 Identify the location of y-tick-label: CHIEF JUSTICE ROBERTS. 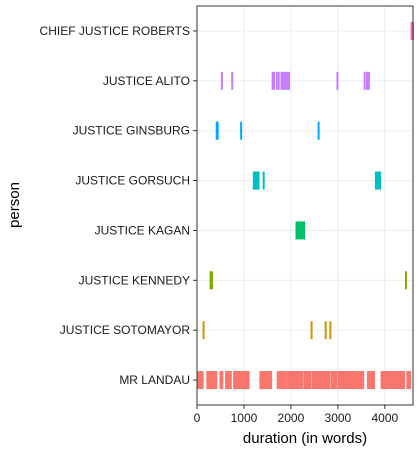
(115, 31).